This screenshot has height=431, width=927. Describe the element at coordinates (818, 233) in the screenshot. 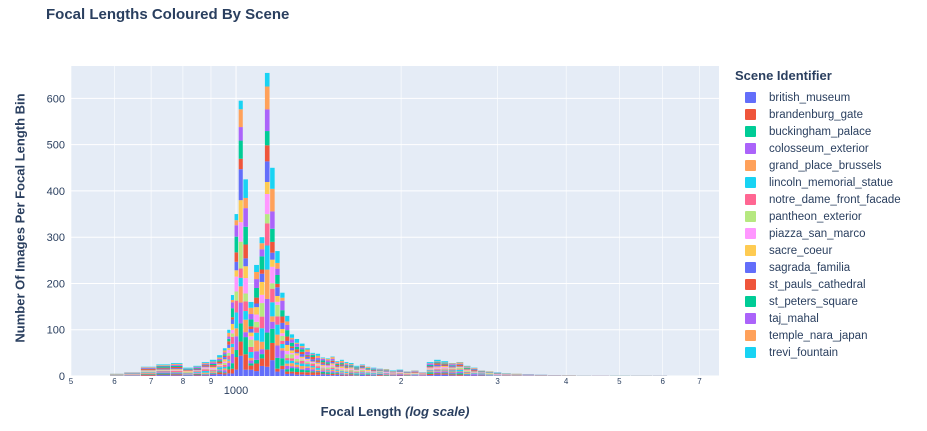

I see `legend-item: piazza_san_marco` at that location.